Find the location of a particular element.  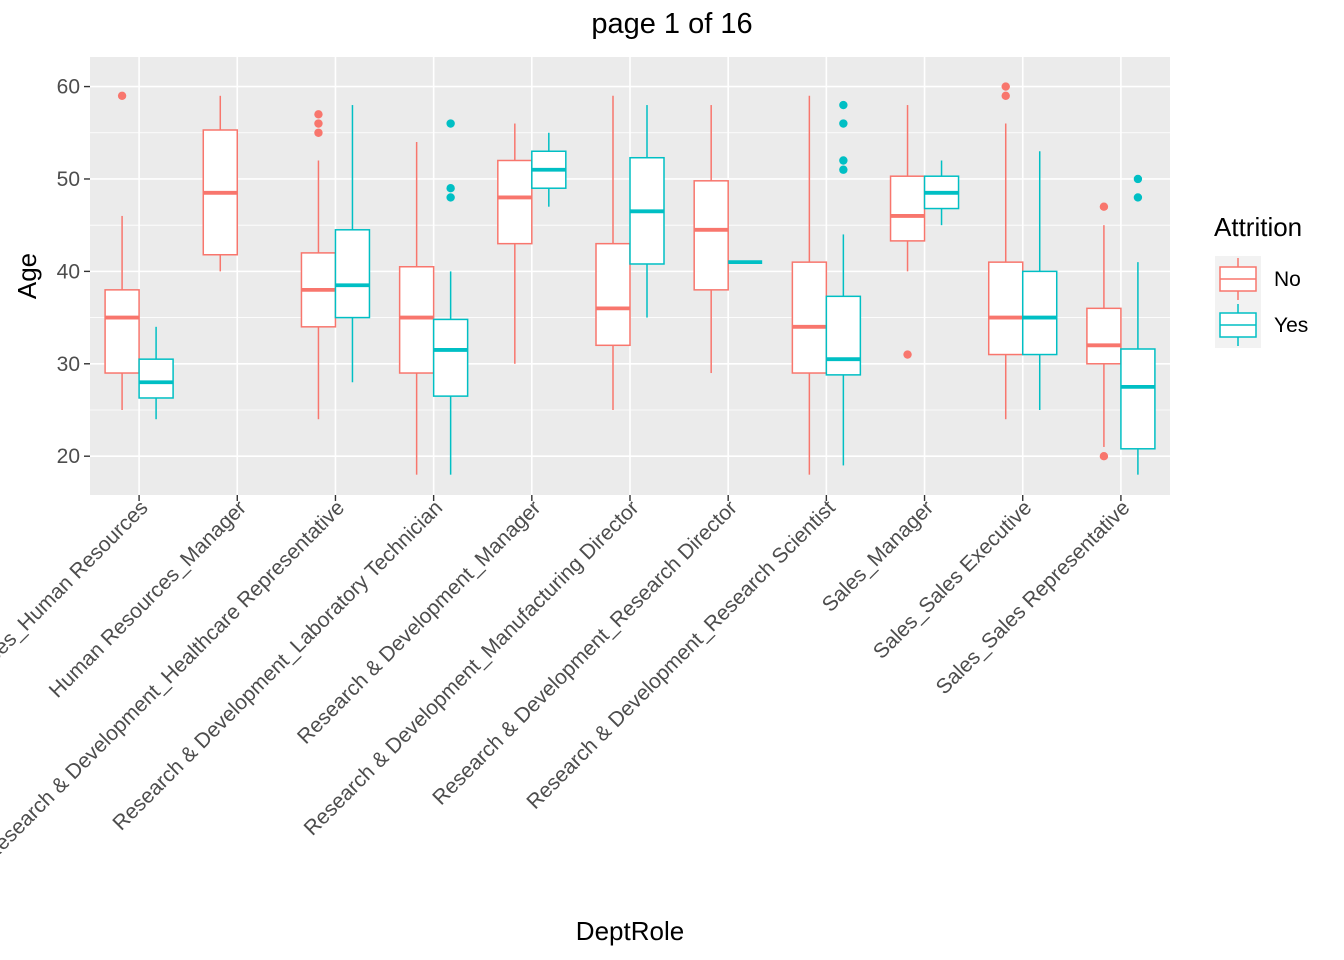

y-tick-label: 60 is located at coordinates (68, 87).